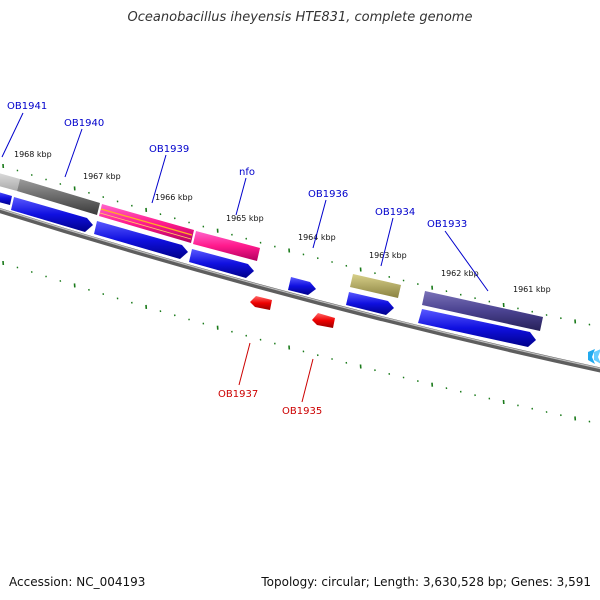 The image size is (600, 600). I want to click on reverse-cds-arrows, so click(292, 312).